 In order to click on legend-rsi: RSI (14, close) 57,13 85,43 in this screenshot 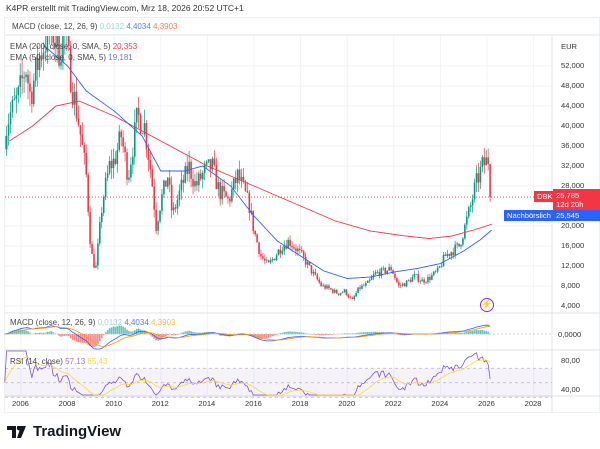, I will do `click(58, 361)`.